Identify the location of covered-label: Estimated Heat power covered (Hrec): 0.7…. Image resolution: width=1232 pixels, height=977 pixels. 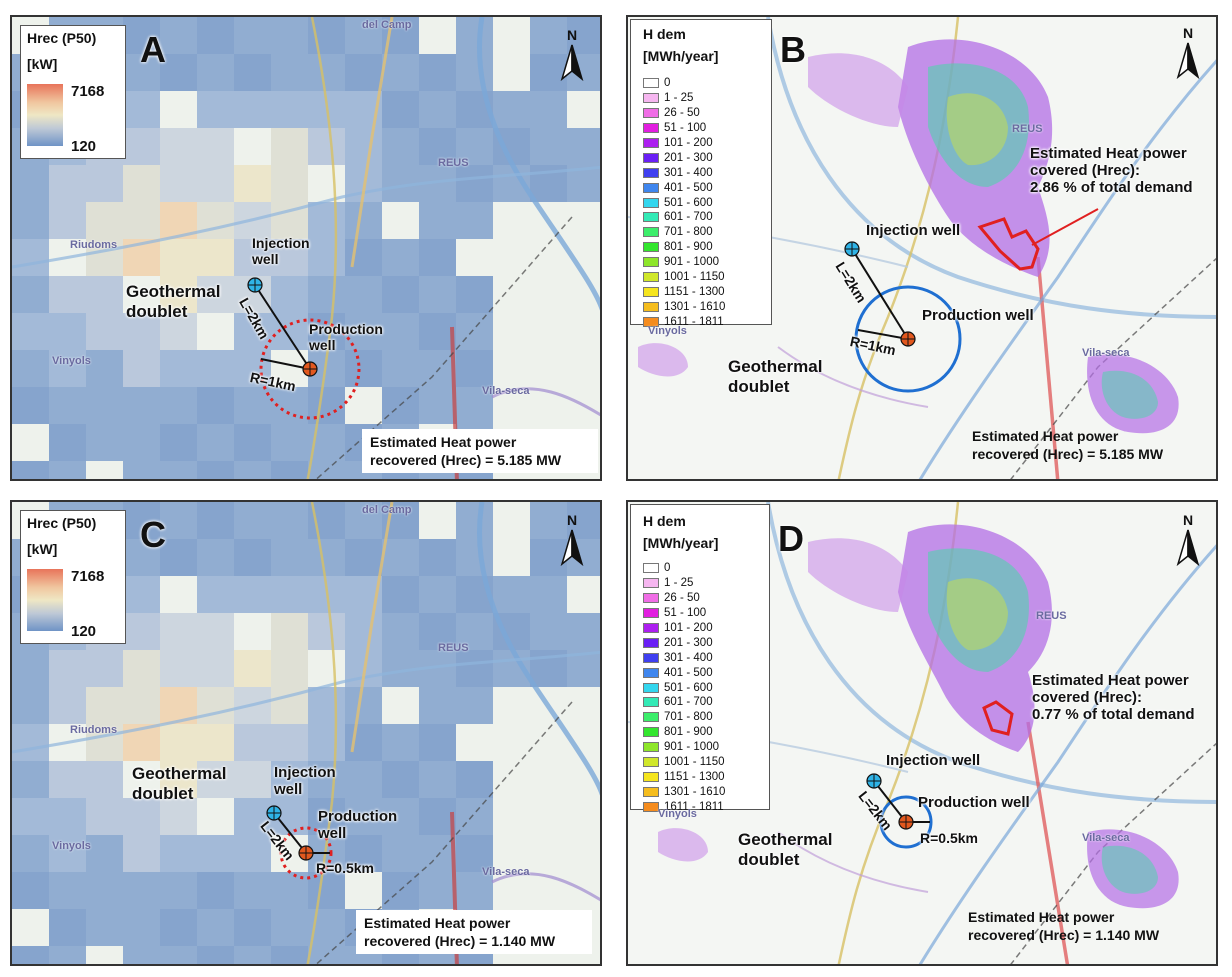
(1113, 697).